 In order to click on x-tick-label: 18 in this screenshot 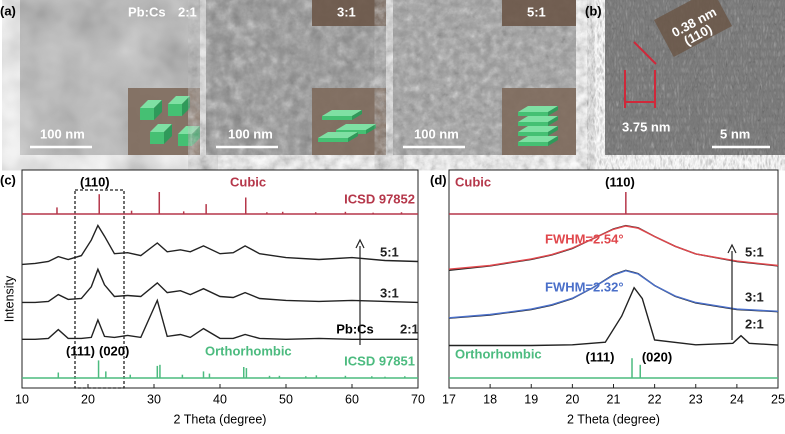, I will do `click(490, 399)`.